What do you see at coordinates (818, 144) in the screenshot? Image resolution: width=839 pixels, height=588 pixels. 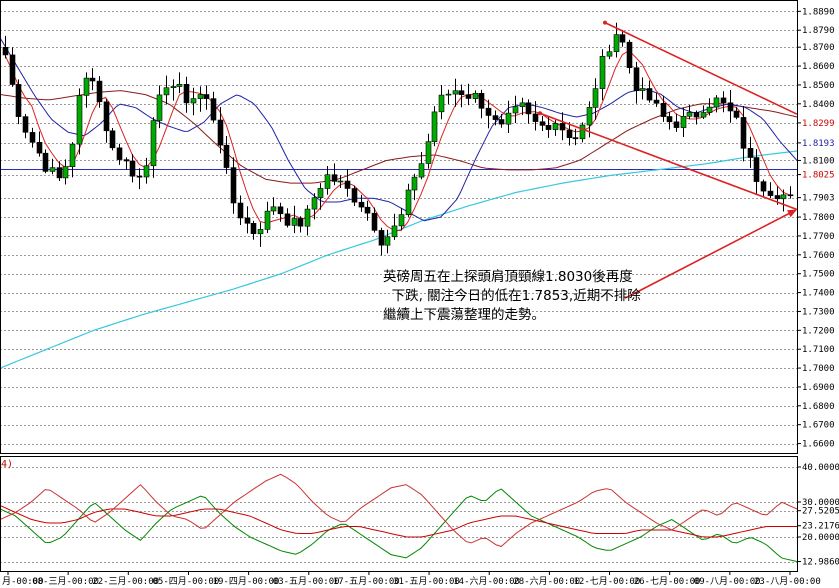 I see `price-tick-label: 1.8193` at bounding box center [818, 144].